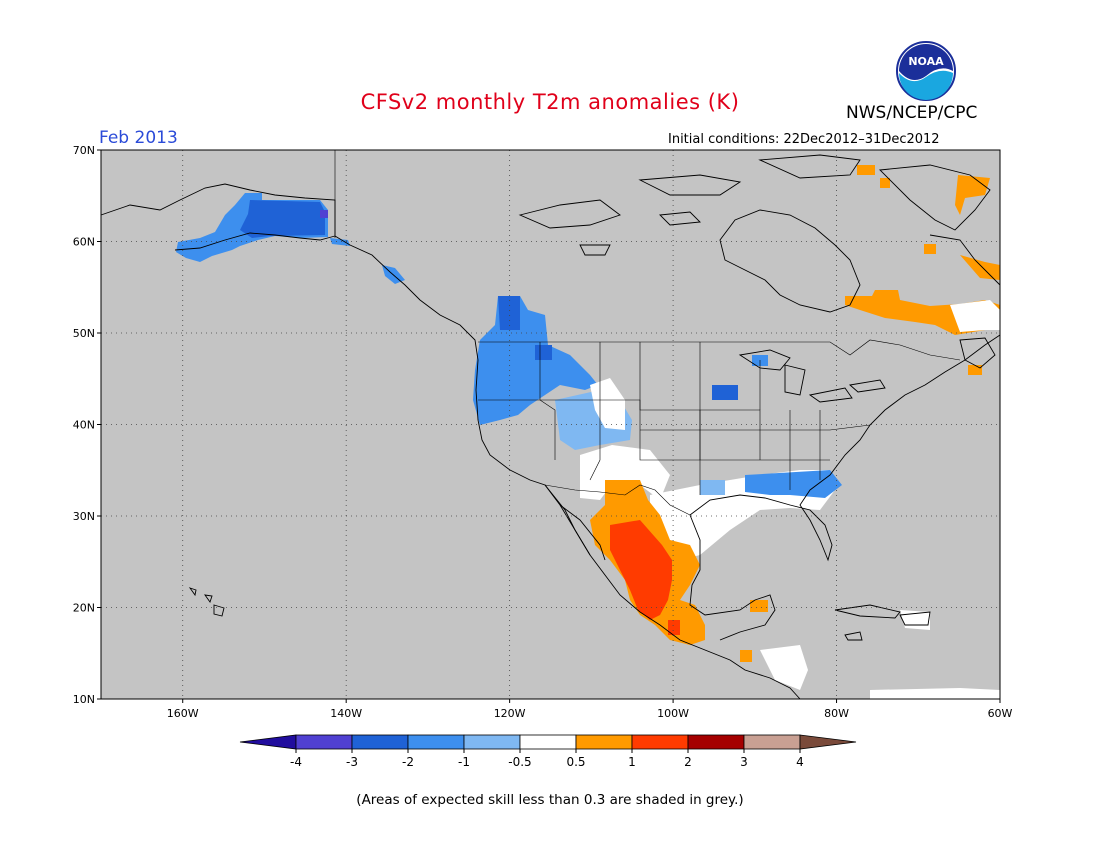  I want to click on labrador-neutral, so click(975, 316).